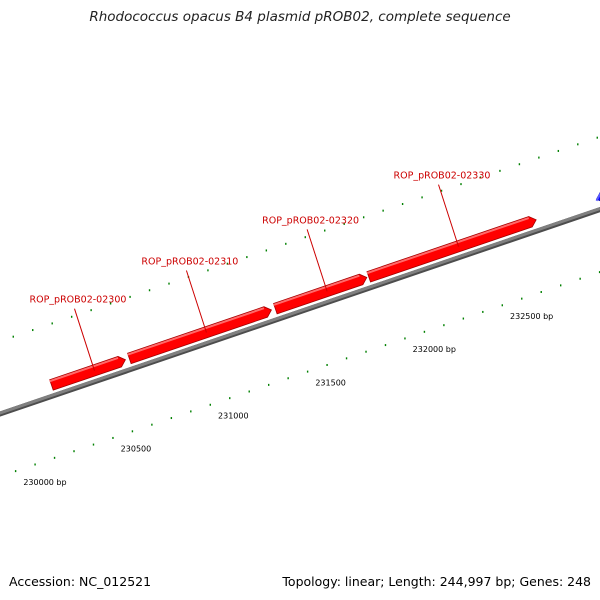 The width and height of the screenshot is (600, 600). Describe the element at coordinates (136, 449) in the screenshot. I see `tick-label: 230500` at that location.